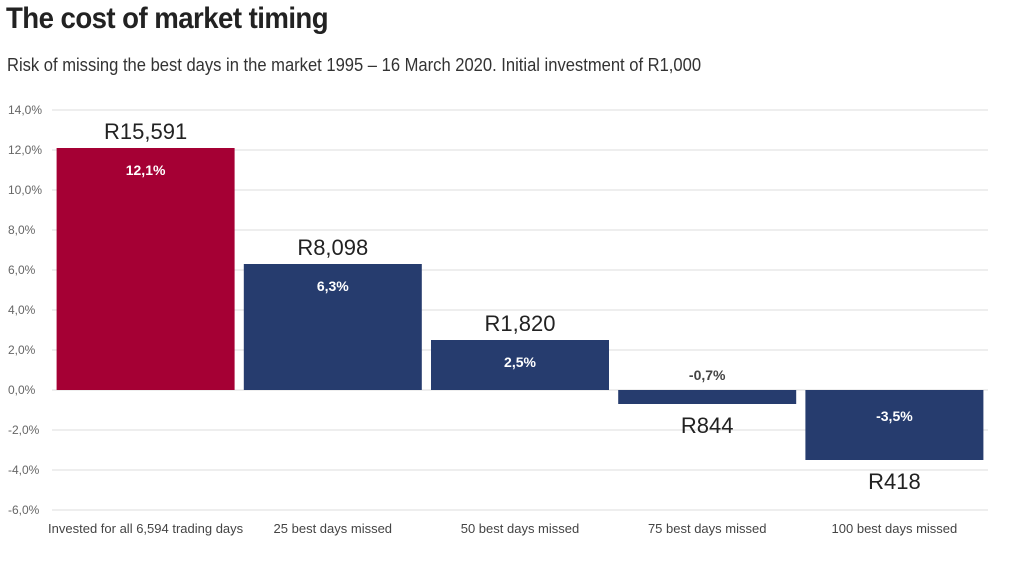 Image resolution: width=1024 pixels, height=566 pixels. I want to click on final-value-label: R15,591, so click(145, 131).